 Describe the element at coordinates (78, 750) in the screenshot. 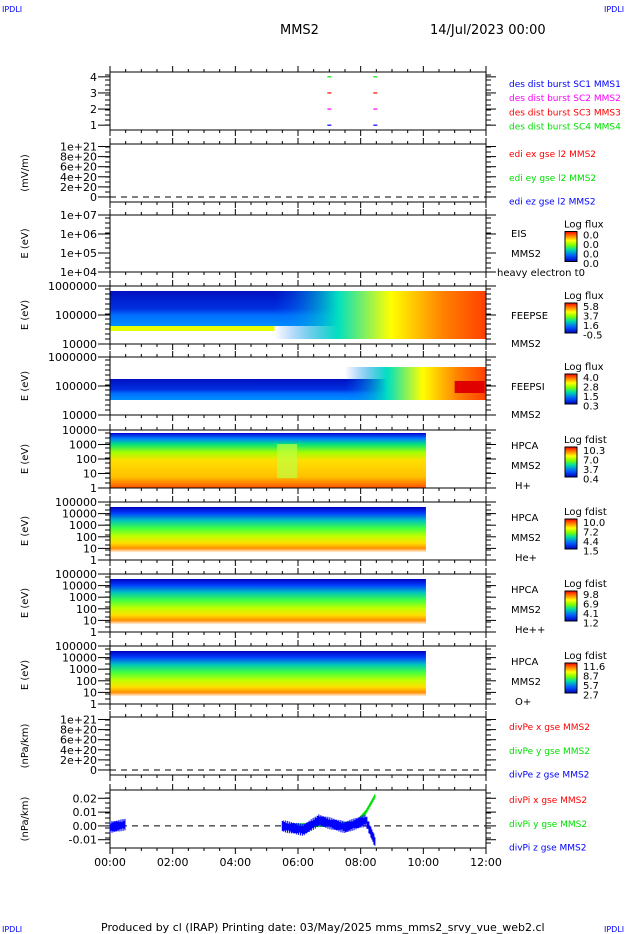

I see `y-tick-label: 4e+20` at that location.